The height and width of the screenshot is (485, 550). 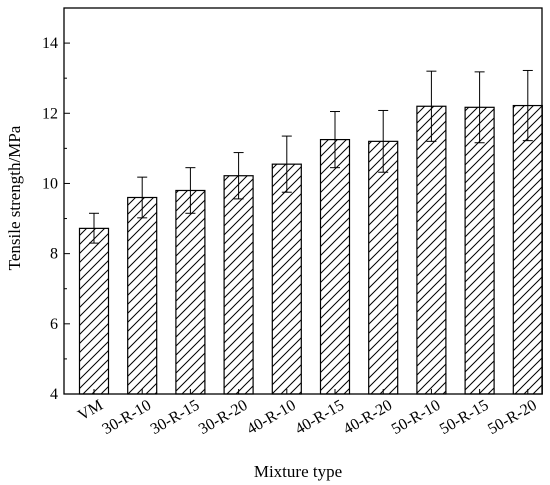 I want to click on x-axis-title: Mixture type, so click(x=298, y=471).